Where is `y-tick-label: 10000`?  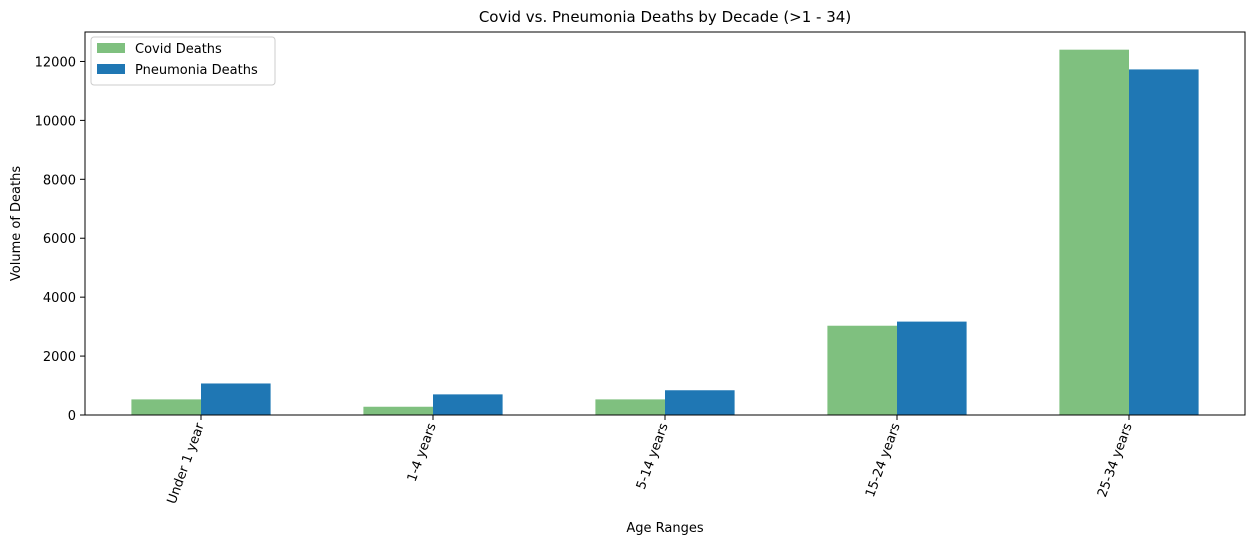
y-tick-label: 10000 is located at coordinates (55, 121).